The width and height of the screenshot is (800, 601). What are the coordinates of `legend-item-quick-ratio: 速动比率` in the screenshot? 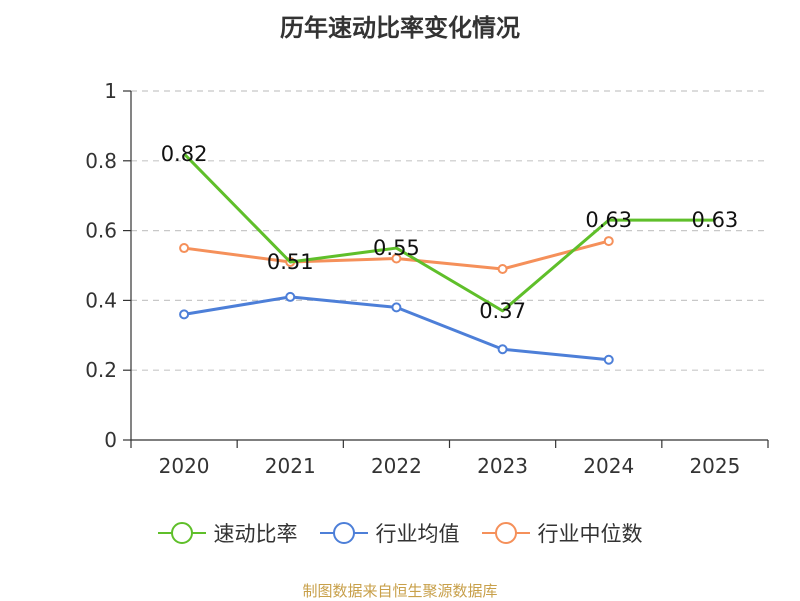 It's located at (227, 533).